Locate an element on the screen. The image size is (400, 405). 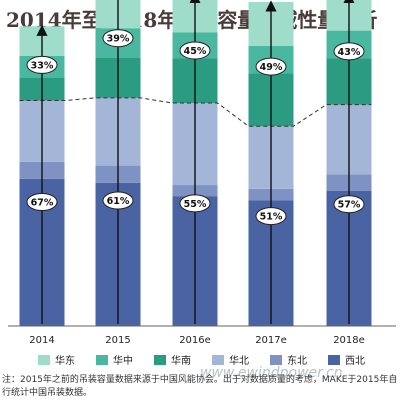
lower-share-label-2017e: 51% is located at coordinates (271, 216).